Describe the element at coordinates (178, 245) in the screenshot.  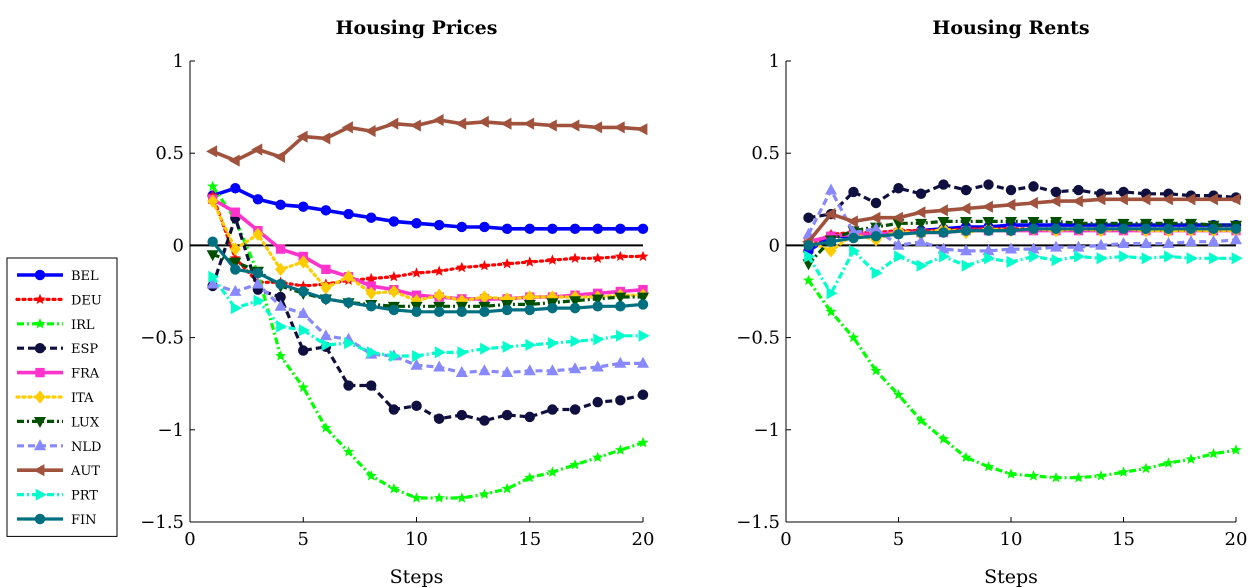
I see `y-tick-label: 0` at that location.